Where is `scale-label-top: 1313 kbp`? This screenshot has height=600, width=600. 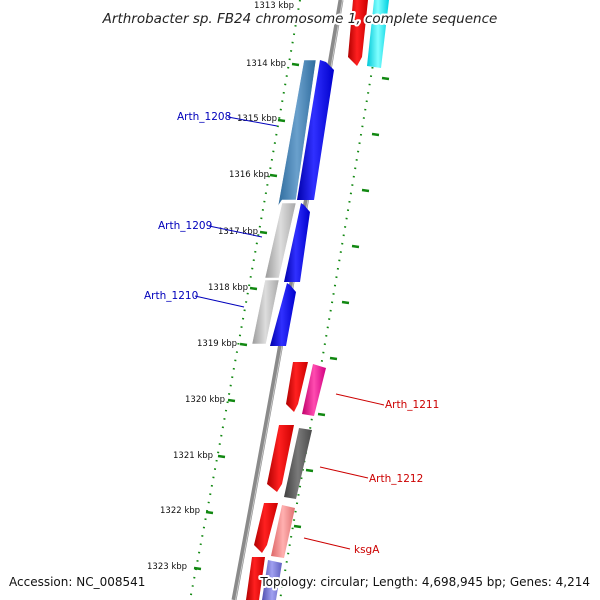
scale-label-top: 1313 kbp is located at coordinates (274, 6).